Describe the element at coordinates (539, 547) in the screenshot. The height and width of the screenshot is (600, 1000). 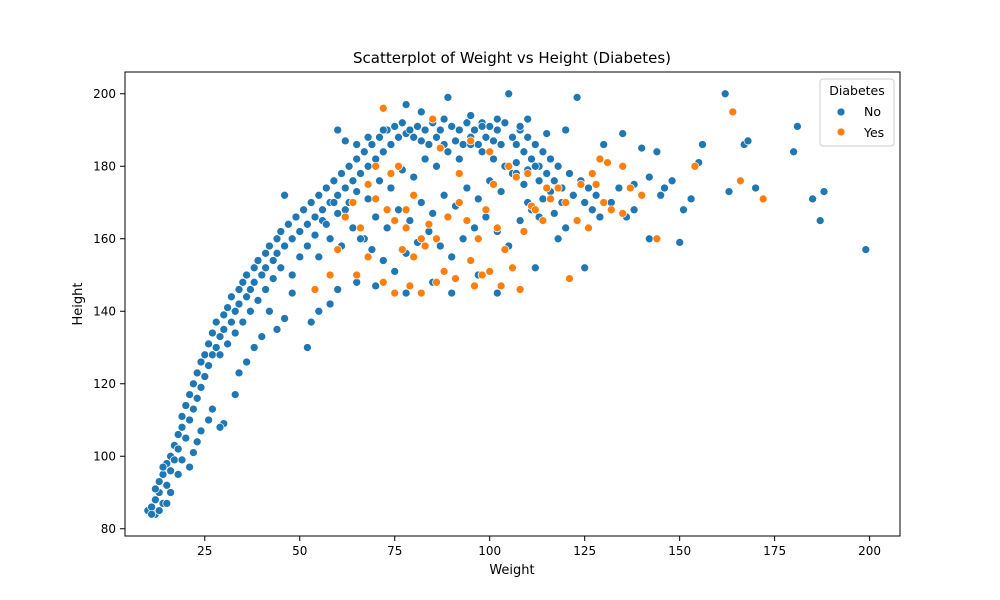
I see `x-axis-ticks: 25 50 75 100 125 150 175 200` at that location.